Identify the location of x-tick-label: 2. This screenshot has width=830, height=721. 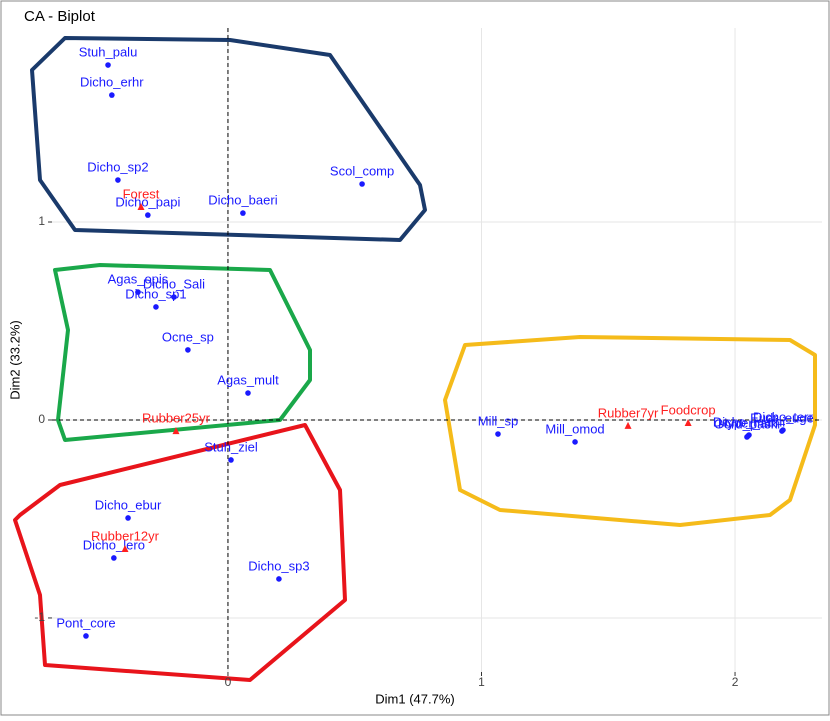
(735, 682).